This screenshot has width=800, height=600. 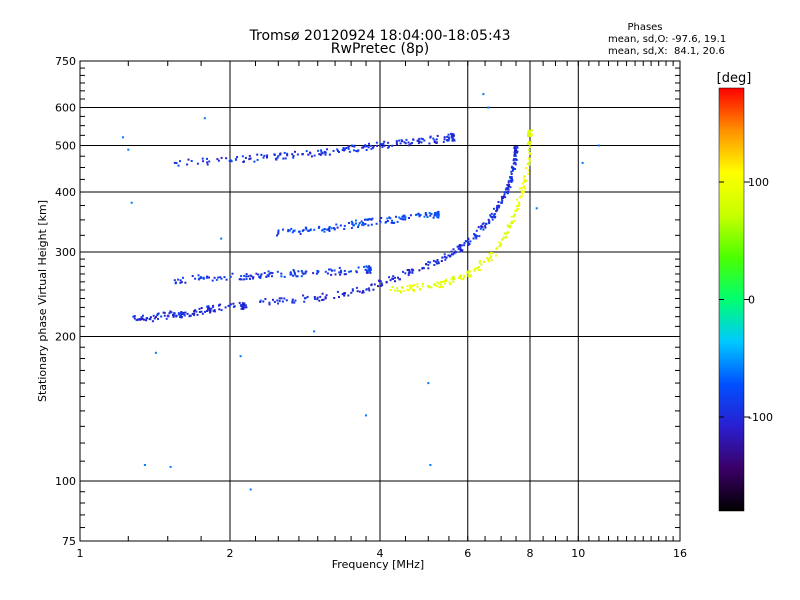 I want to click on x-axis-label: Frequency [MHz], so click(x=378, y=564).